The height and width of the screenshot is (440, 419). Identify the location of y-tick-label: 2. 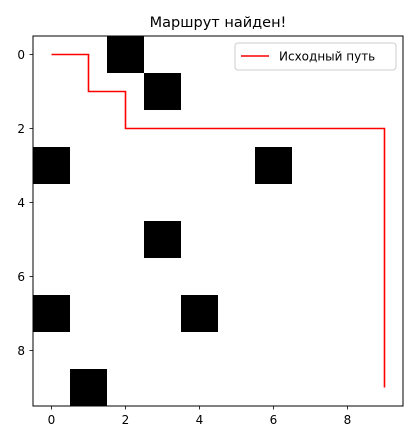
(21, 129).